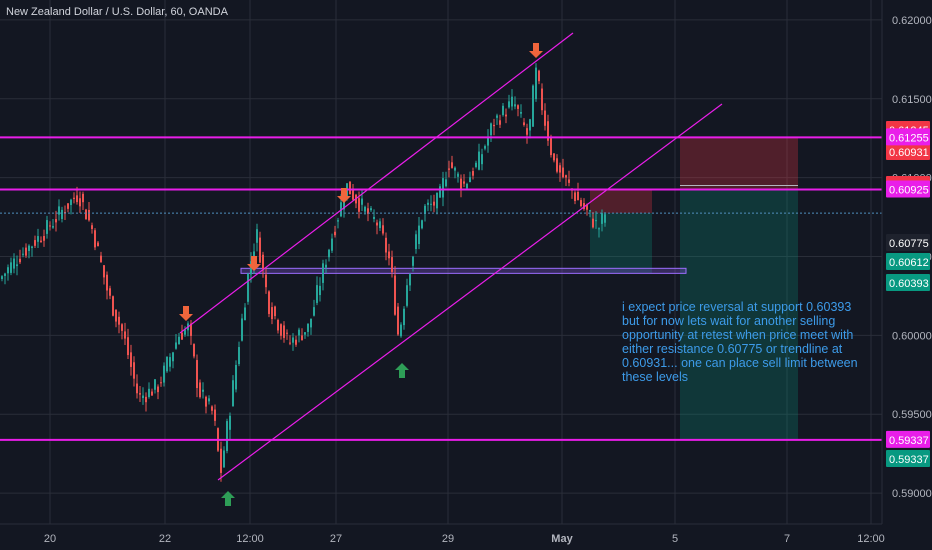 The height and width of the screenshot is (550, 932). Describe the element at coordinates (912, 21) in the screenshot. I see `price-tick-label: 0.62000` at that location.